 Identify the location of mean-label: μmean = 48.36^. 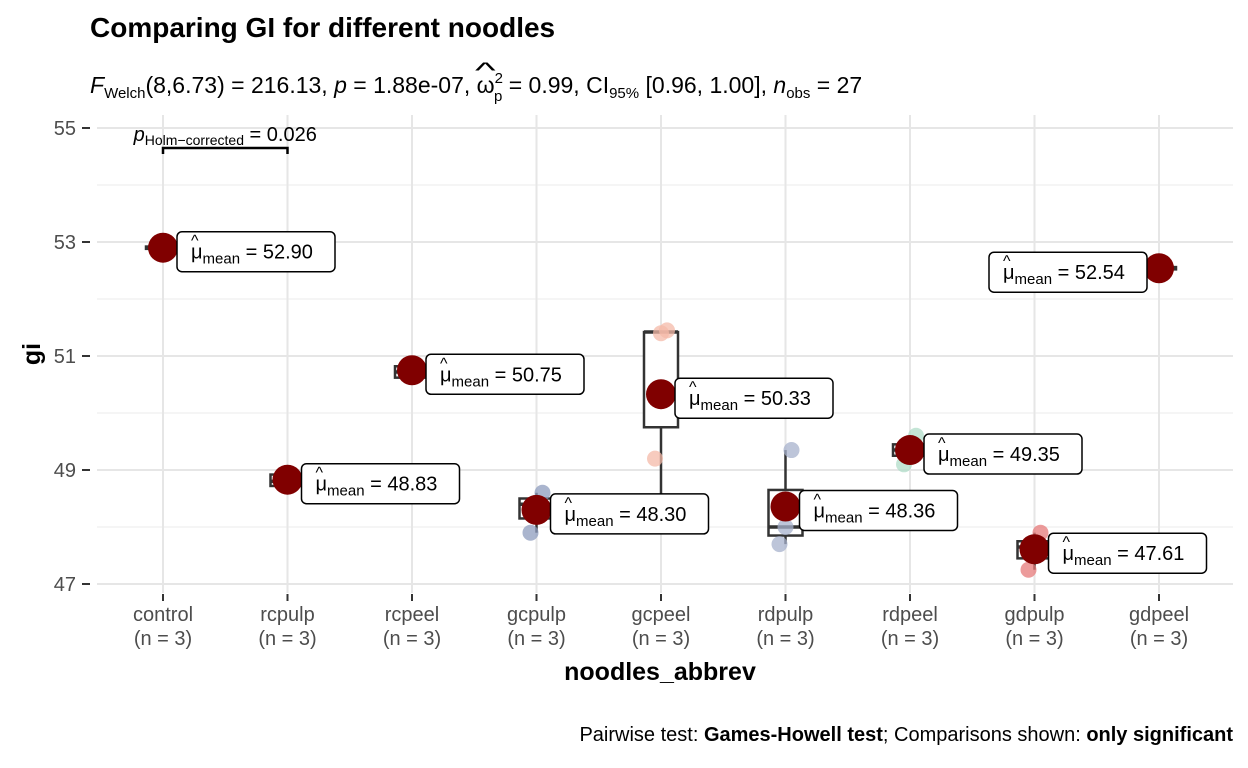
(878, 510).